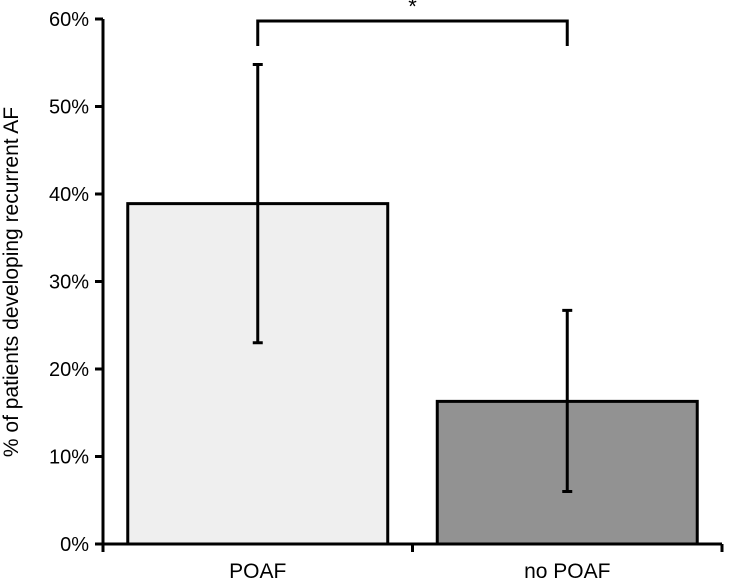  I want to click on x-axis: POAF no POAF, so click(412, 562).